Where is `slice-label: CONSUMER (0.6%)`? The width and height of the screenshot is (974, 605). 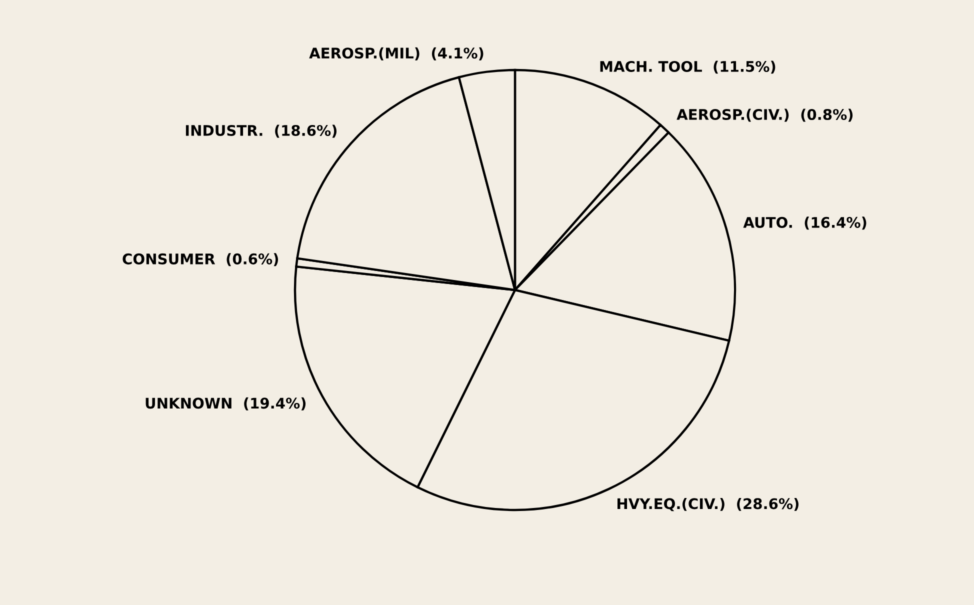
slice-label: CONSUMER (0.6%) is located at coordinates (200, 259).